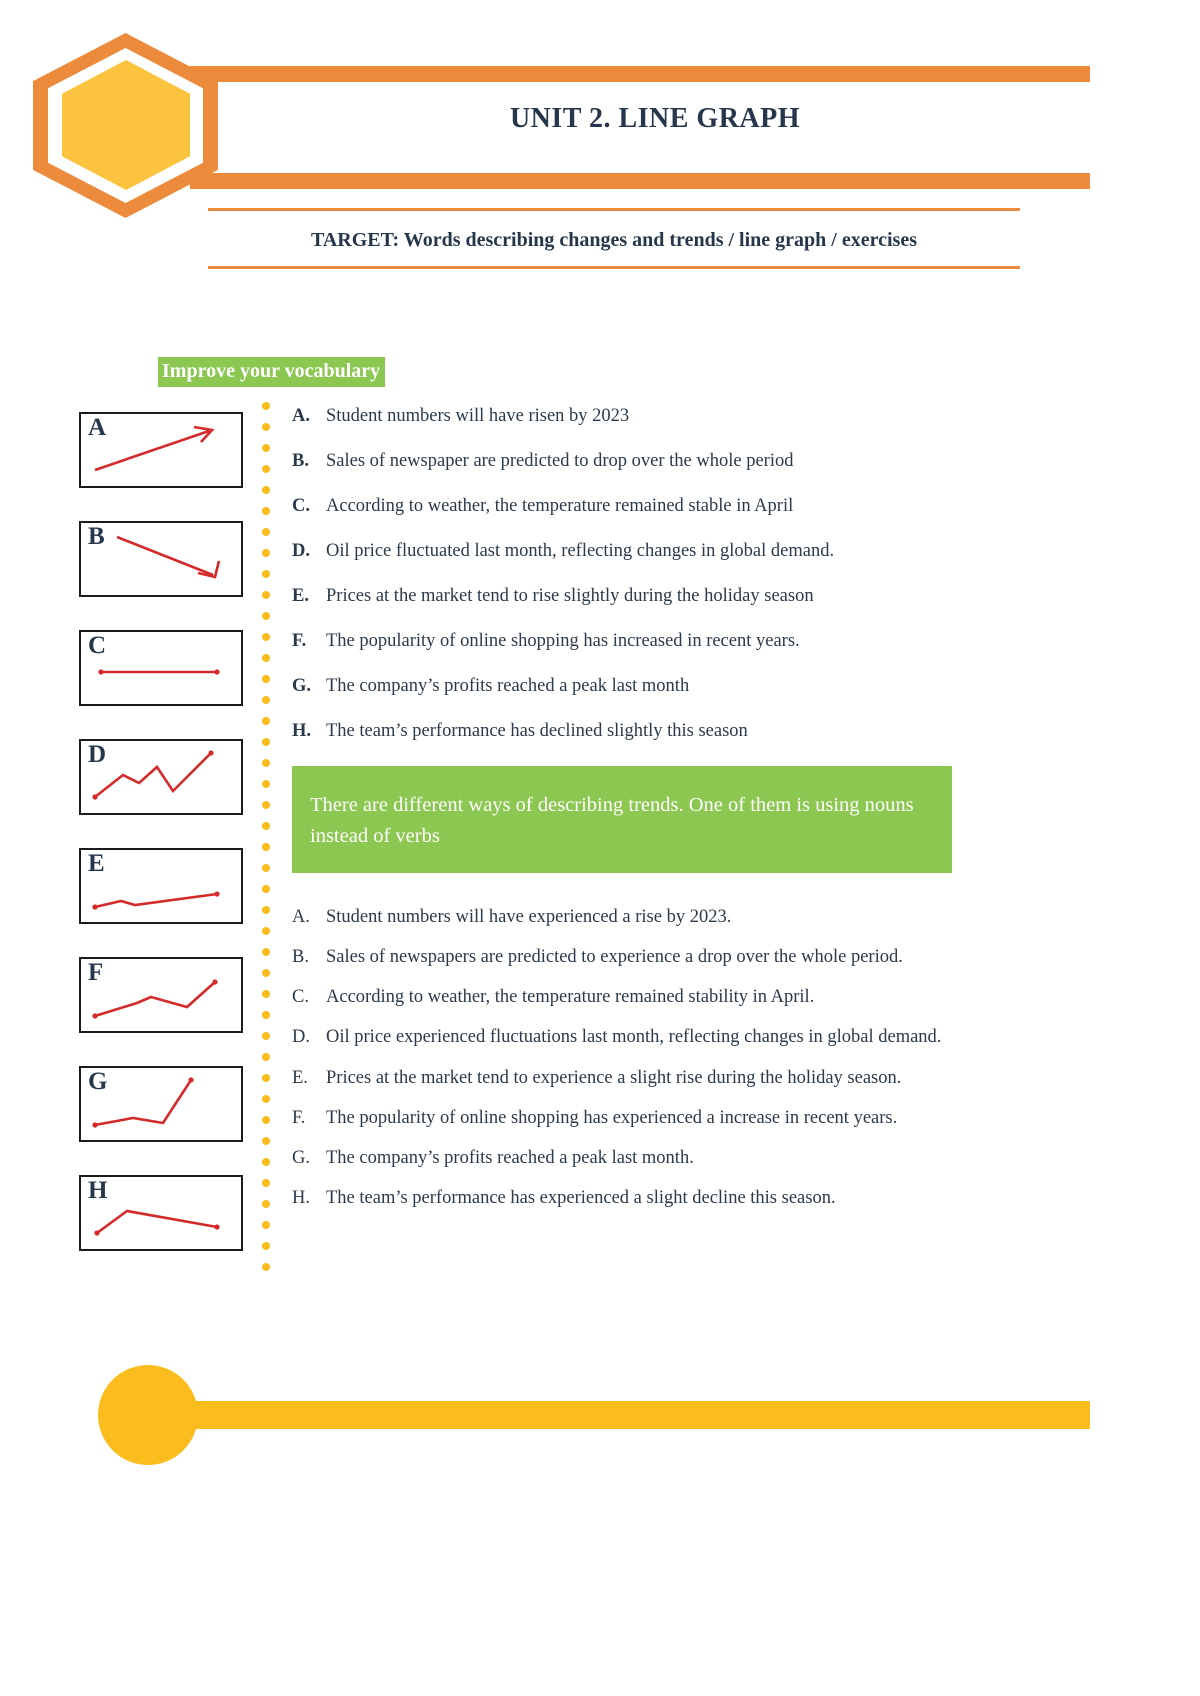 The height and width of the screenshot is (1696, 1200). I want to click on graph-line-b, so click(168, 557).